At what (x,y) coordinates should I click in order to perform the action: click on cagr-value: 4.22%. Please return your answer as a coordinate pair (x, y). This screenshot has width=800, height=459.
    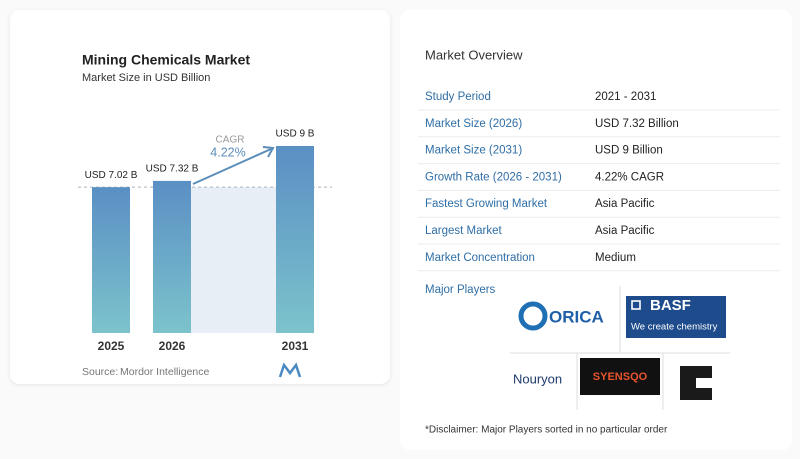
    Looking at the image, I should click on (227, 152).